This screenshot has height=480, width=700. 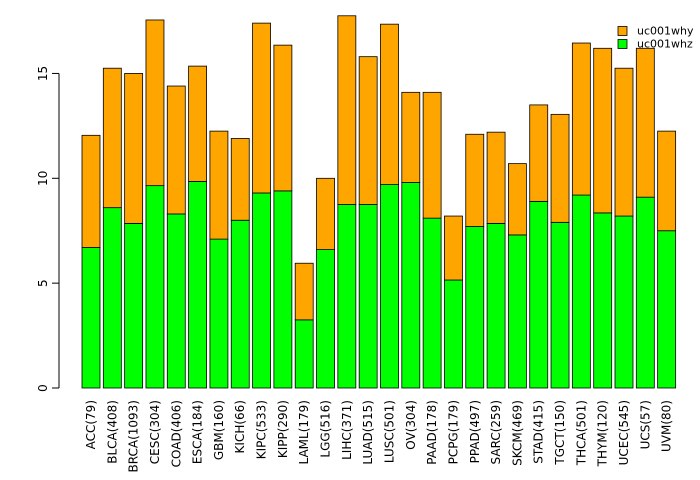 I want to click on x-tick-label: GBM(160), so click(x=219, y=430).